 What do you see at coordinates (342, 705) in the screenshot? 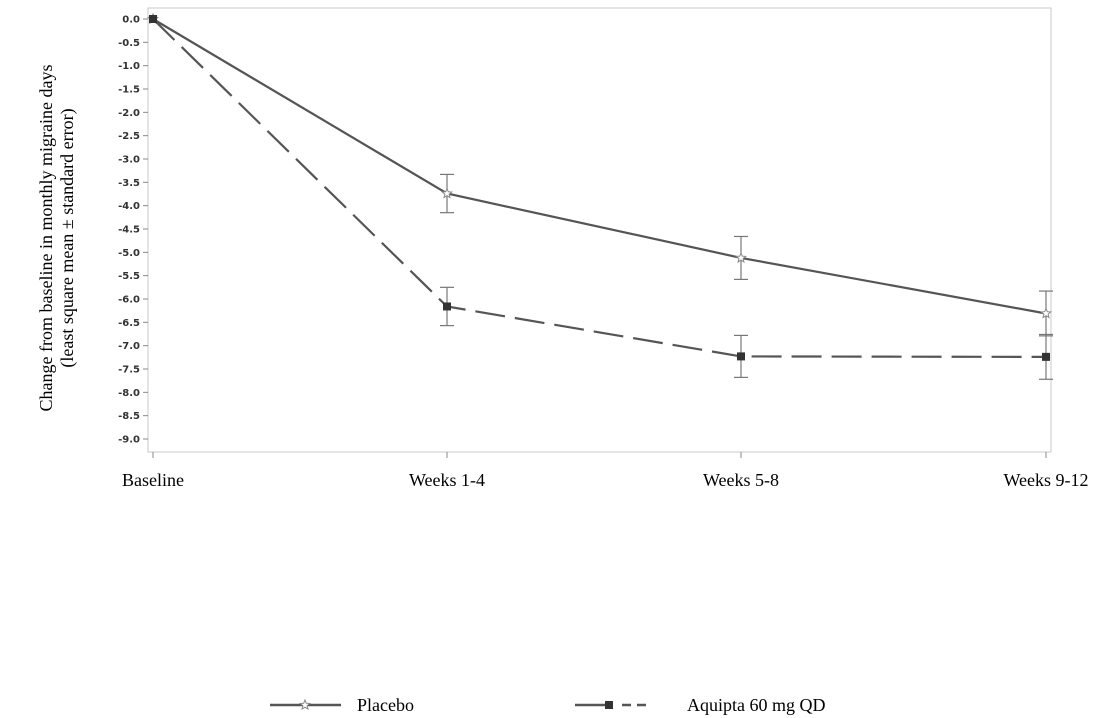
I see `legend-entry-placebo: Placebo` at bounding box center [342, 705].